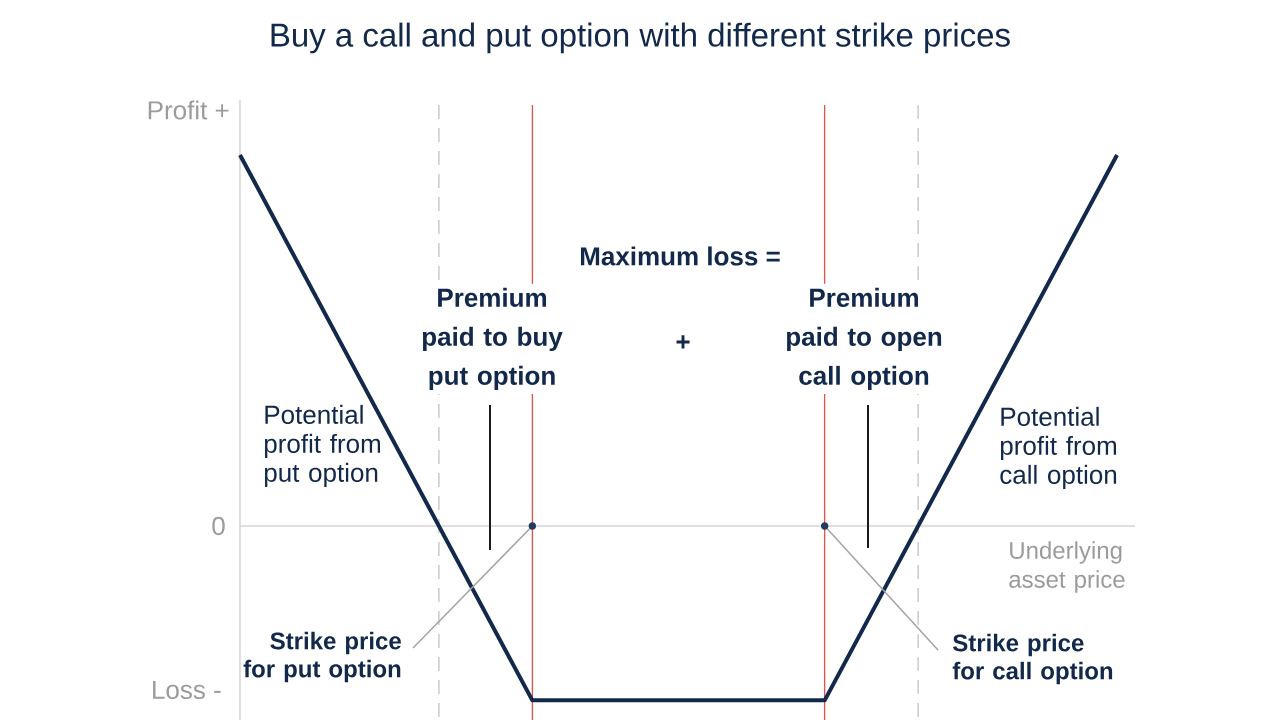 The height and width of the screenshot is (720, 1280). Describe the element at coordinates (187, 690) in the screenshot. I see `text: Loss -` at that location.